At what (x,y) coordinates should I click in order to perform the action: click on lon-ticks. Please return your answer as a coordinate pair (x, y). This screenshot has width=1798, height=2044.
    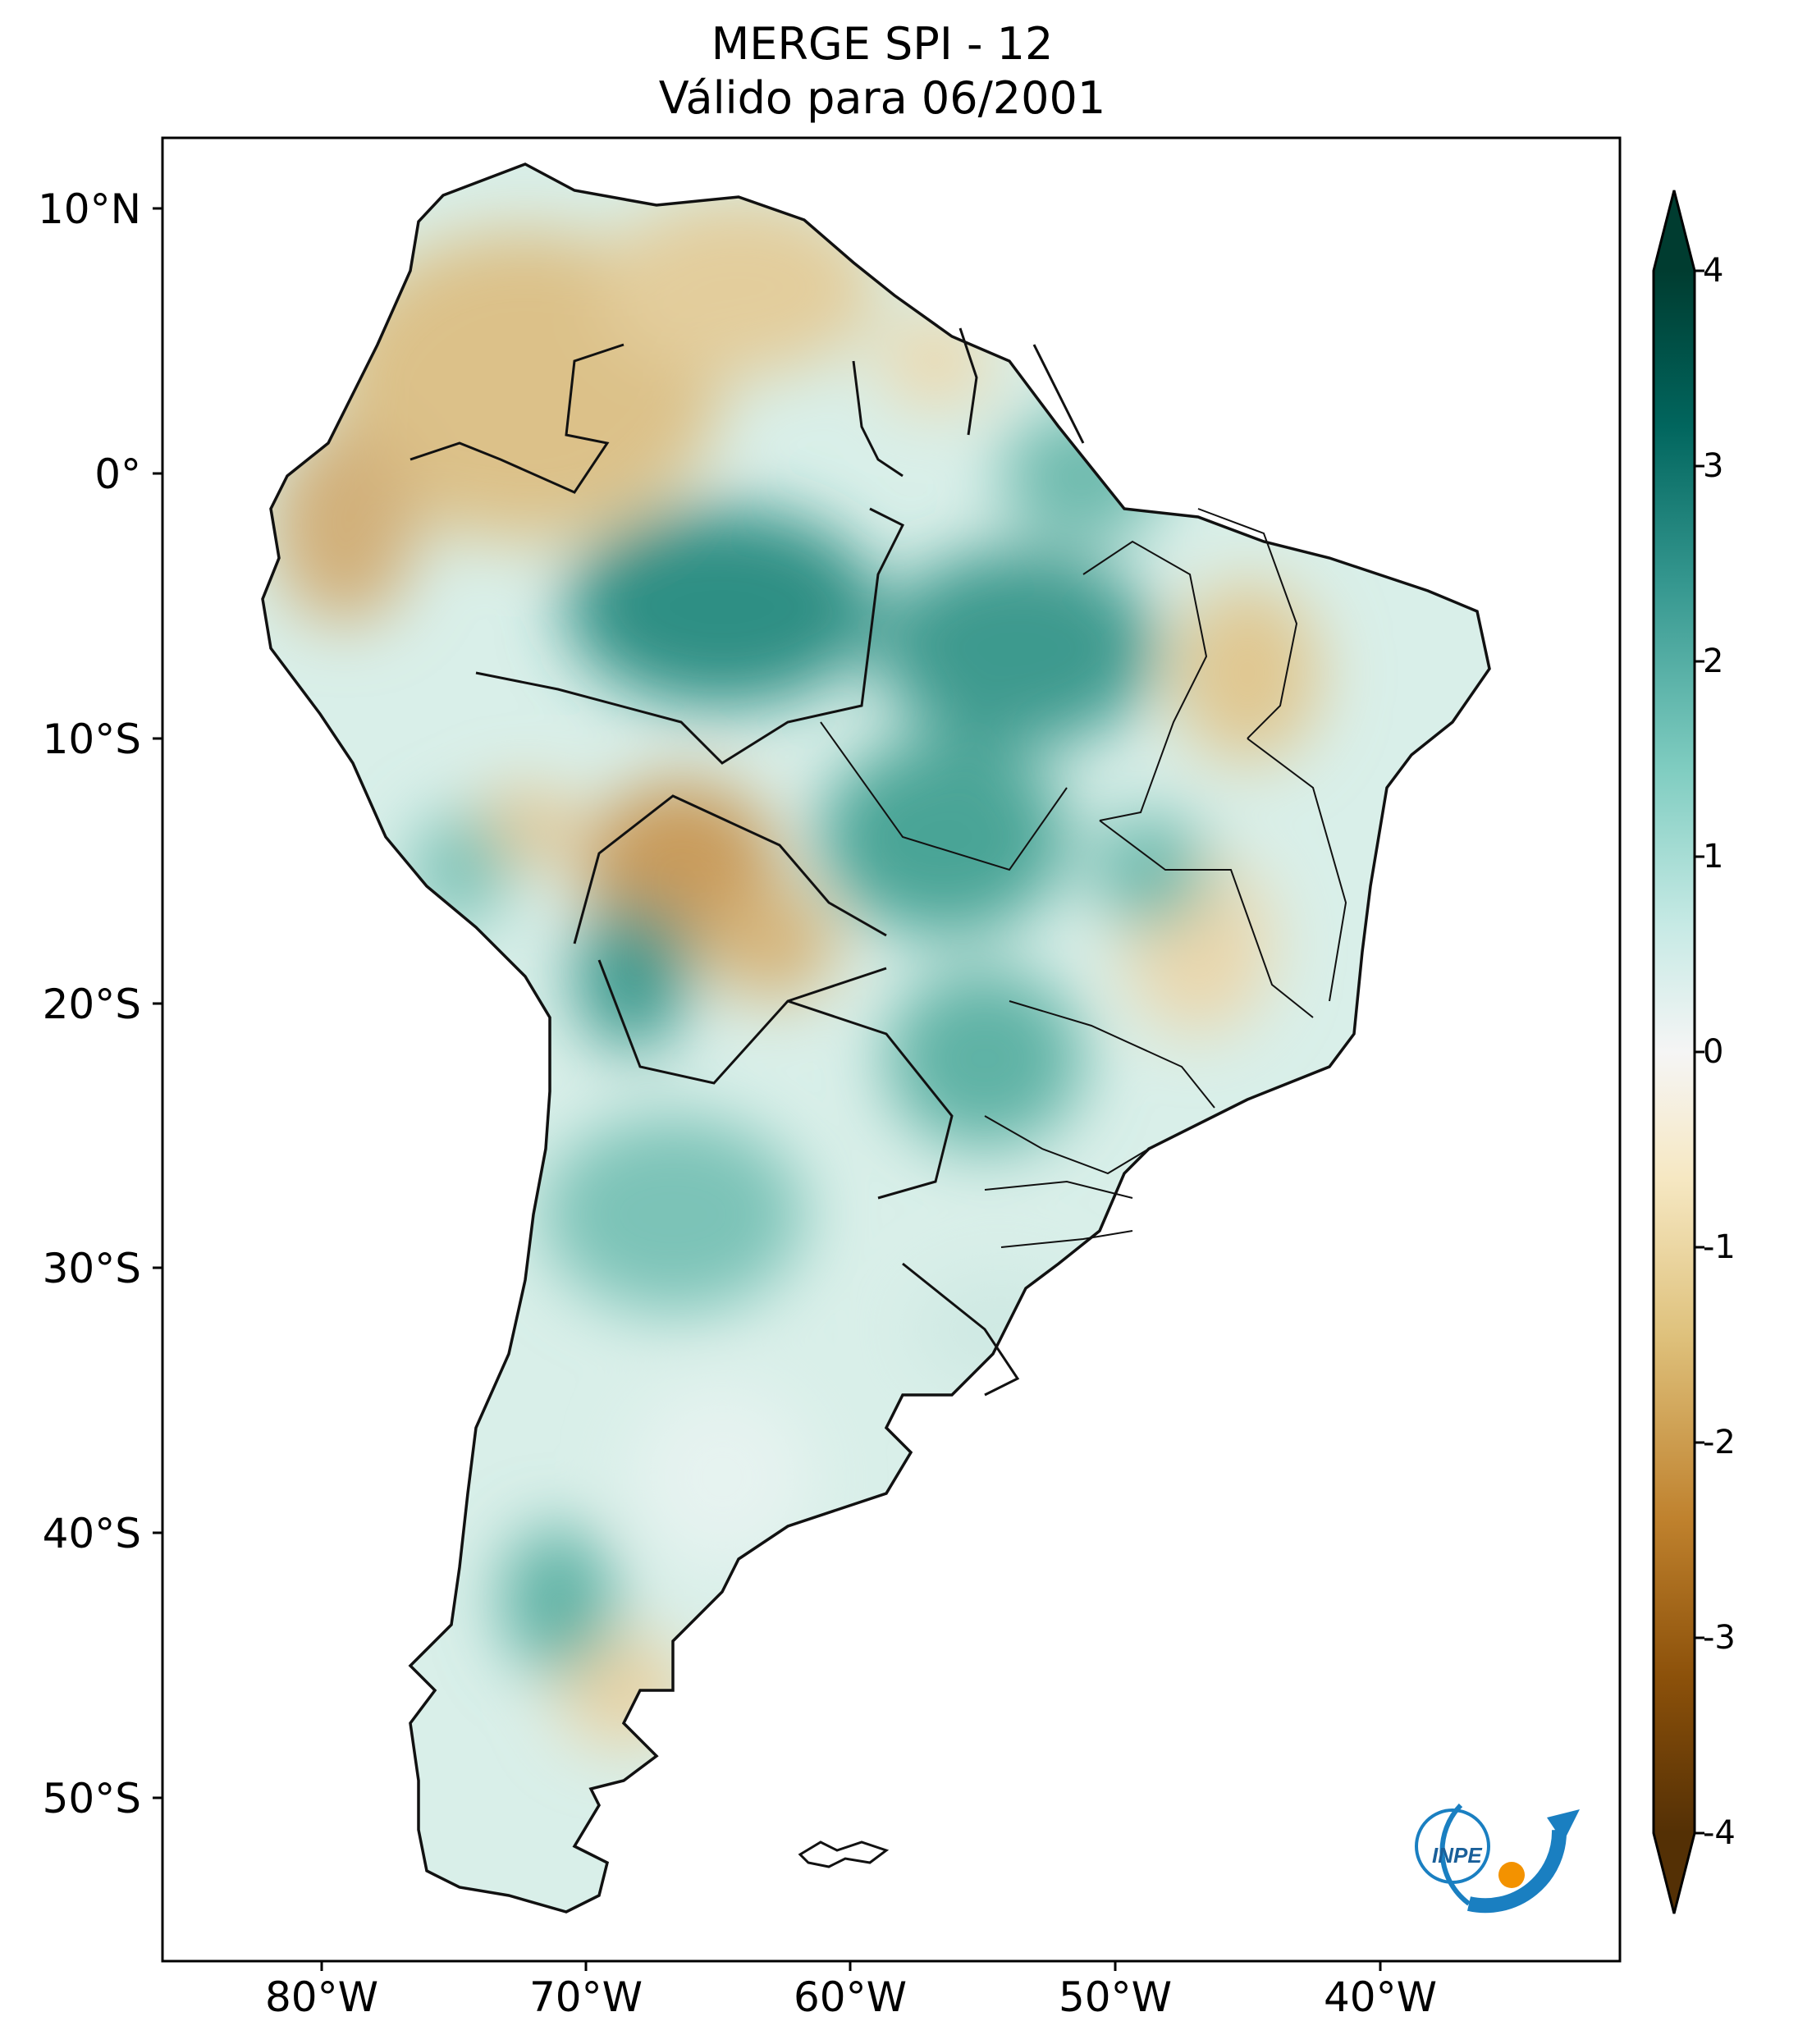
    Looking at the image, I should click on (851, 1966).